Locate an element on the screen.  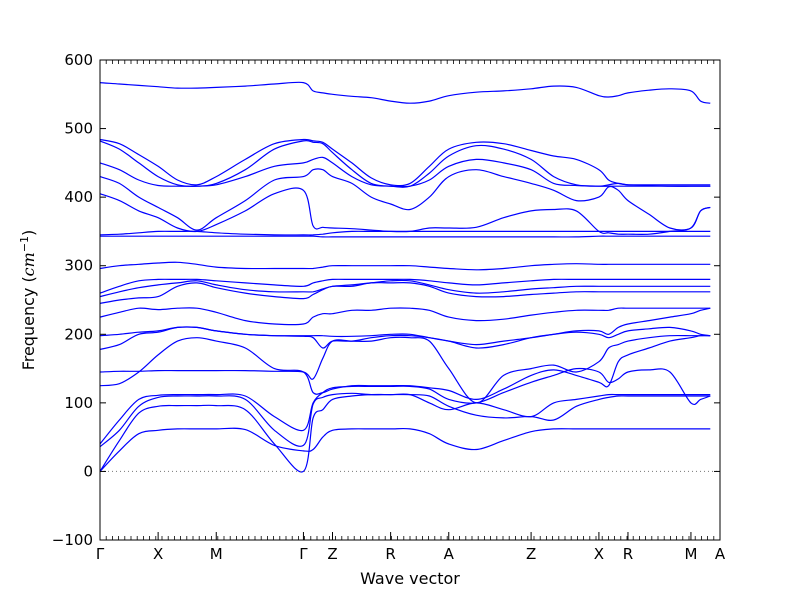
y-axis-label-unit: cm is located at coordinates (28, 264).